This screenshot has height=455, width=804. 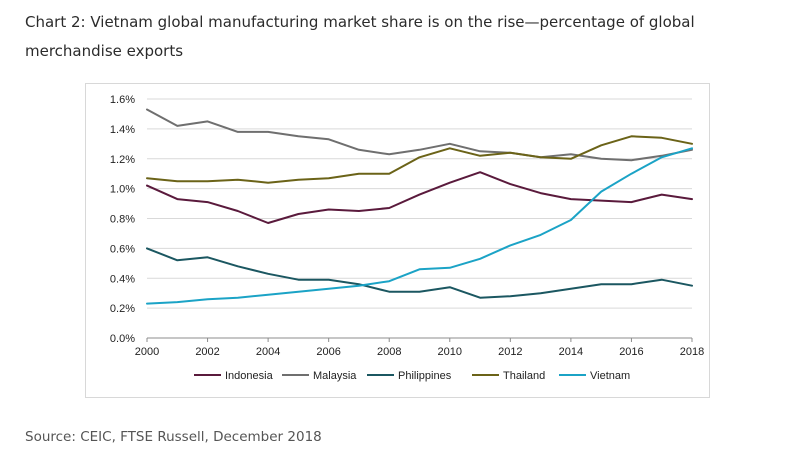 I want to click on x-tick-label: 2018, so click(x=692, y=352).